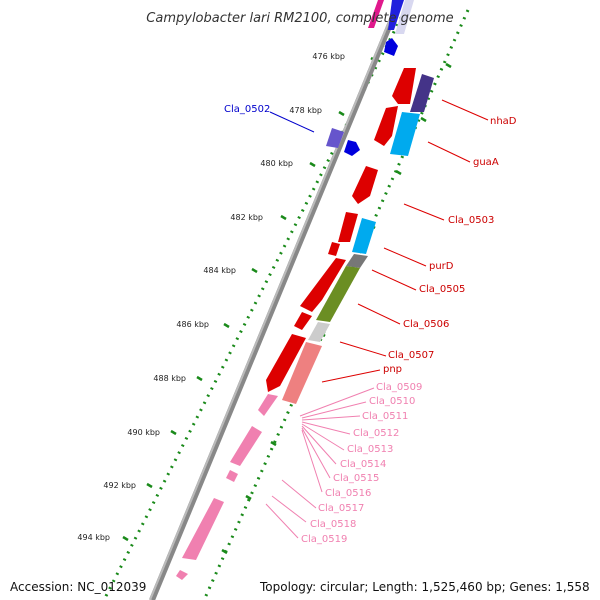 This screenshot has width=600, height=600. I want to click on gene-label: Cla_0505, so click(442, 289).